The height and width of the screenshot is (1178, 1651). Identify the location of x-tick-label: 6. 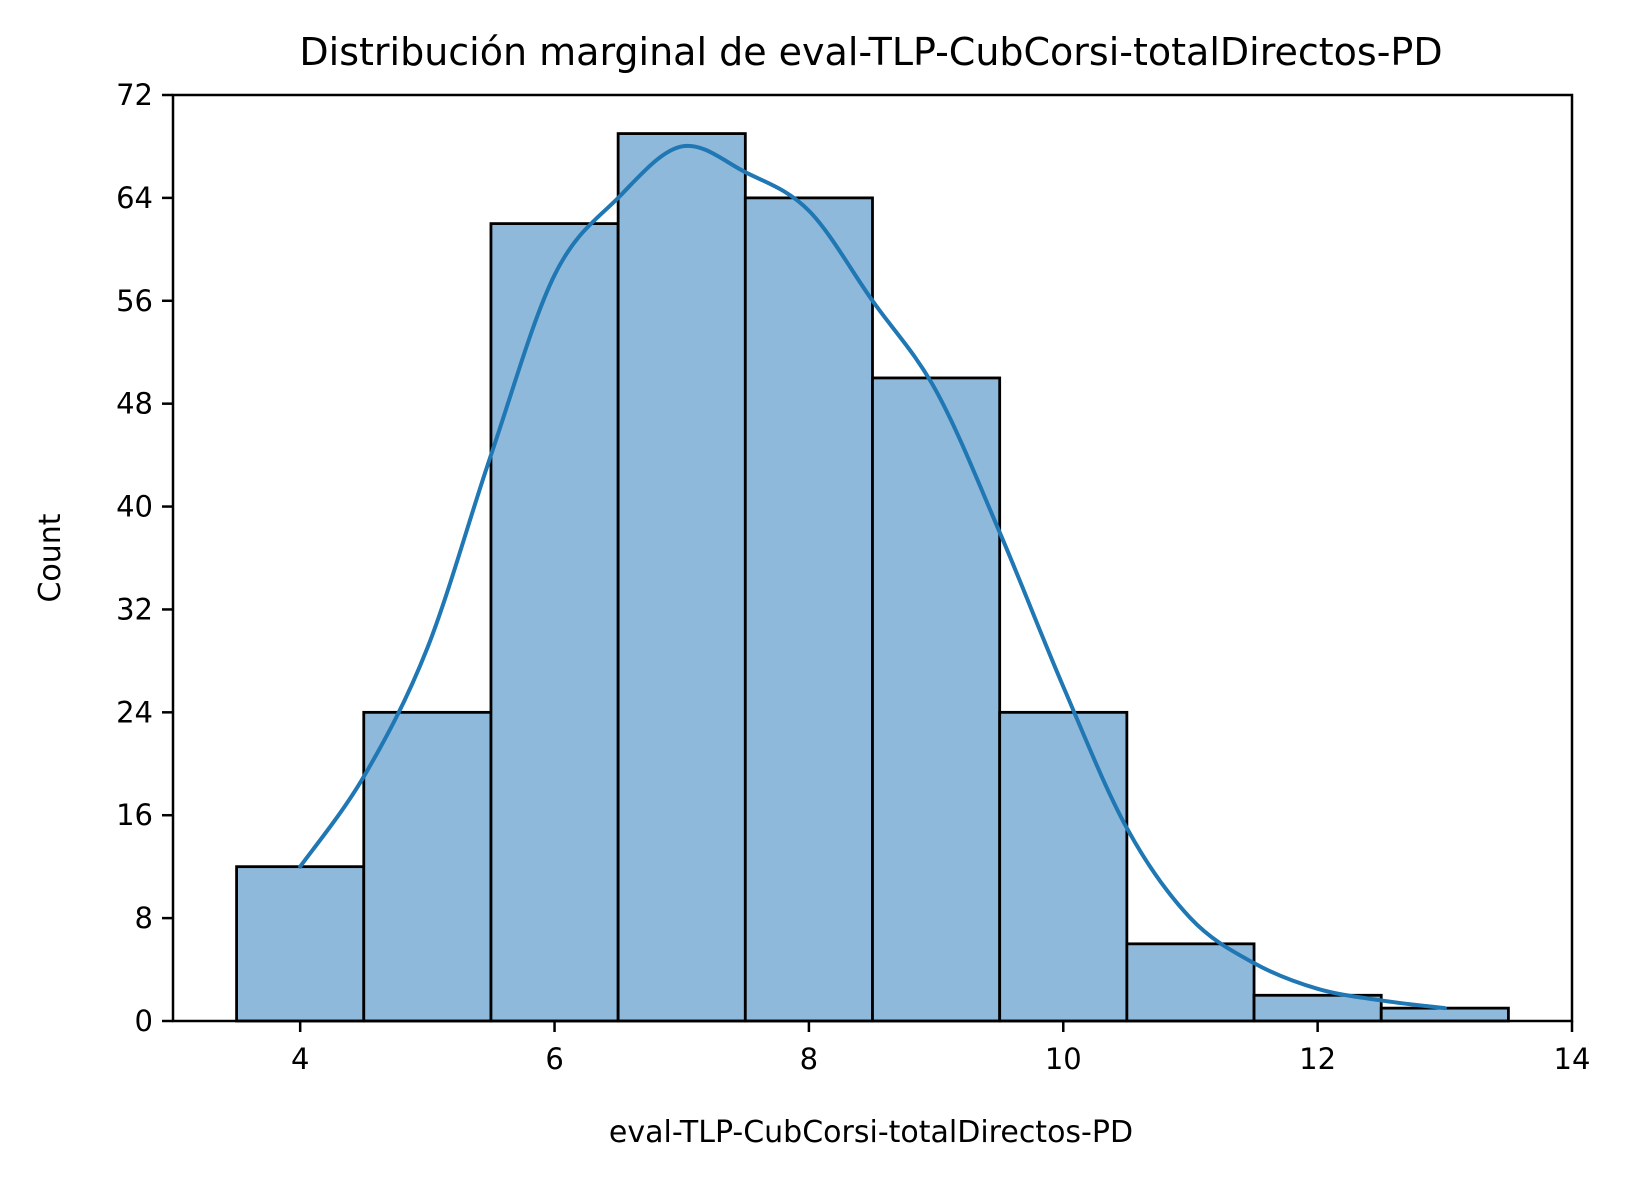
(554, 1059).